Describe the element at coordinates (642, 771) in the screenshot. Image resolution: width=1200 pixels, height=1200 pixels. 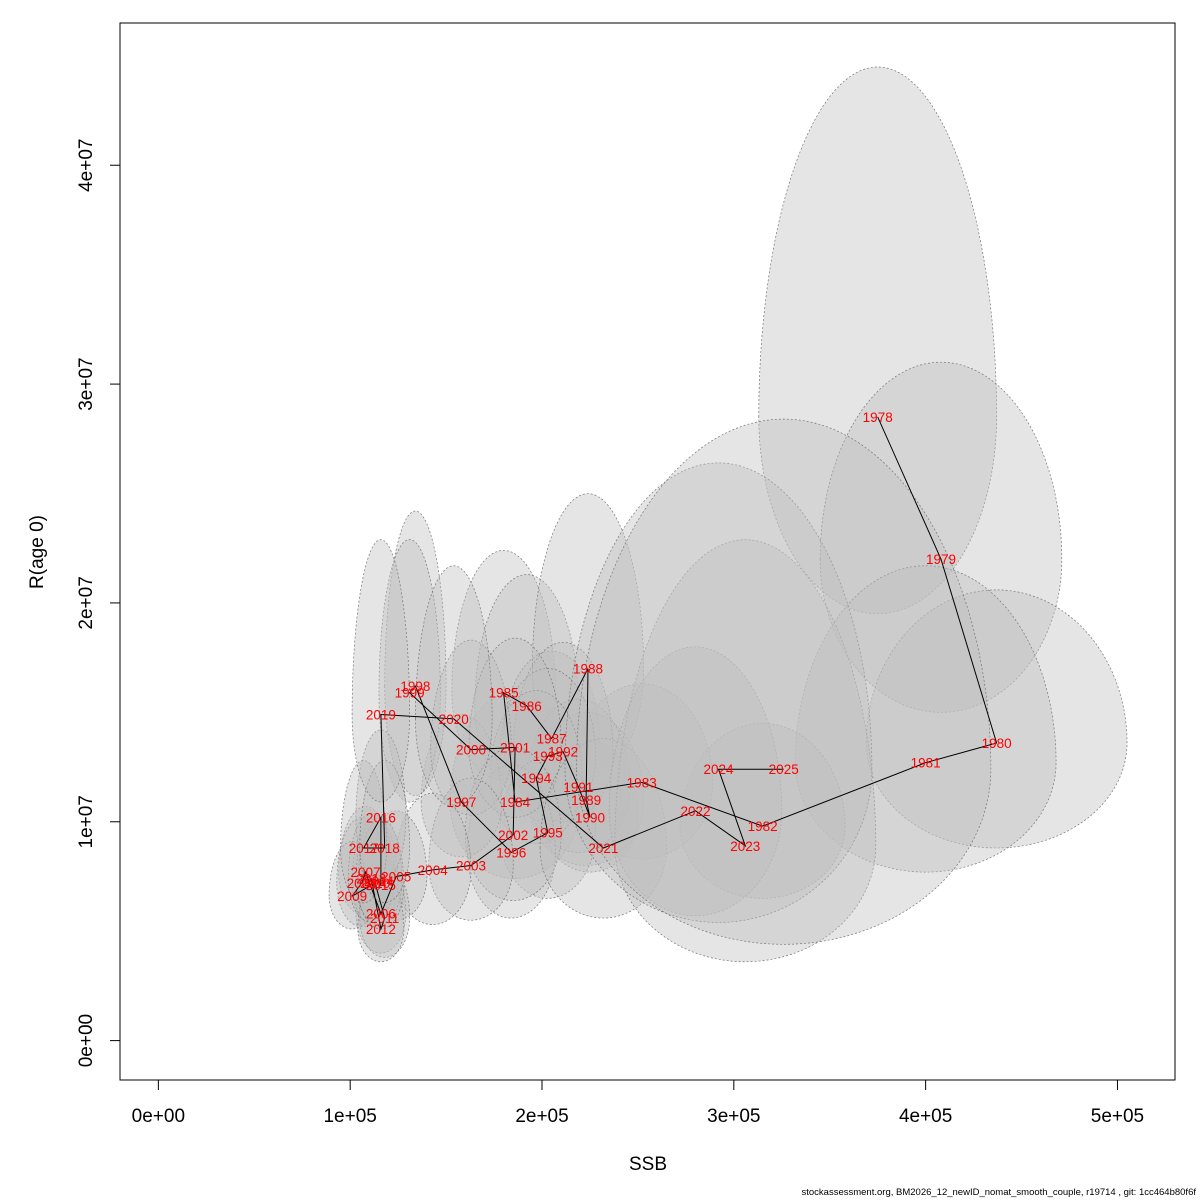
I see `confidence-ellipse-1983` at that location.